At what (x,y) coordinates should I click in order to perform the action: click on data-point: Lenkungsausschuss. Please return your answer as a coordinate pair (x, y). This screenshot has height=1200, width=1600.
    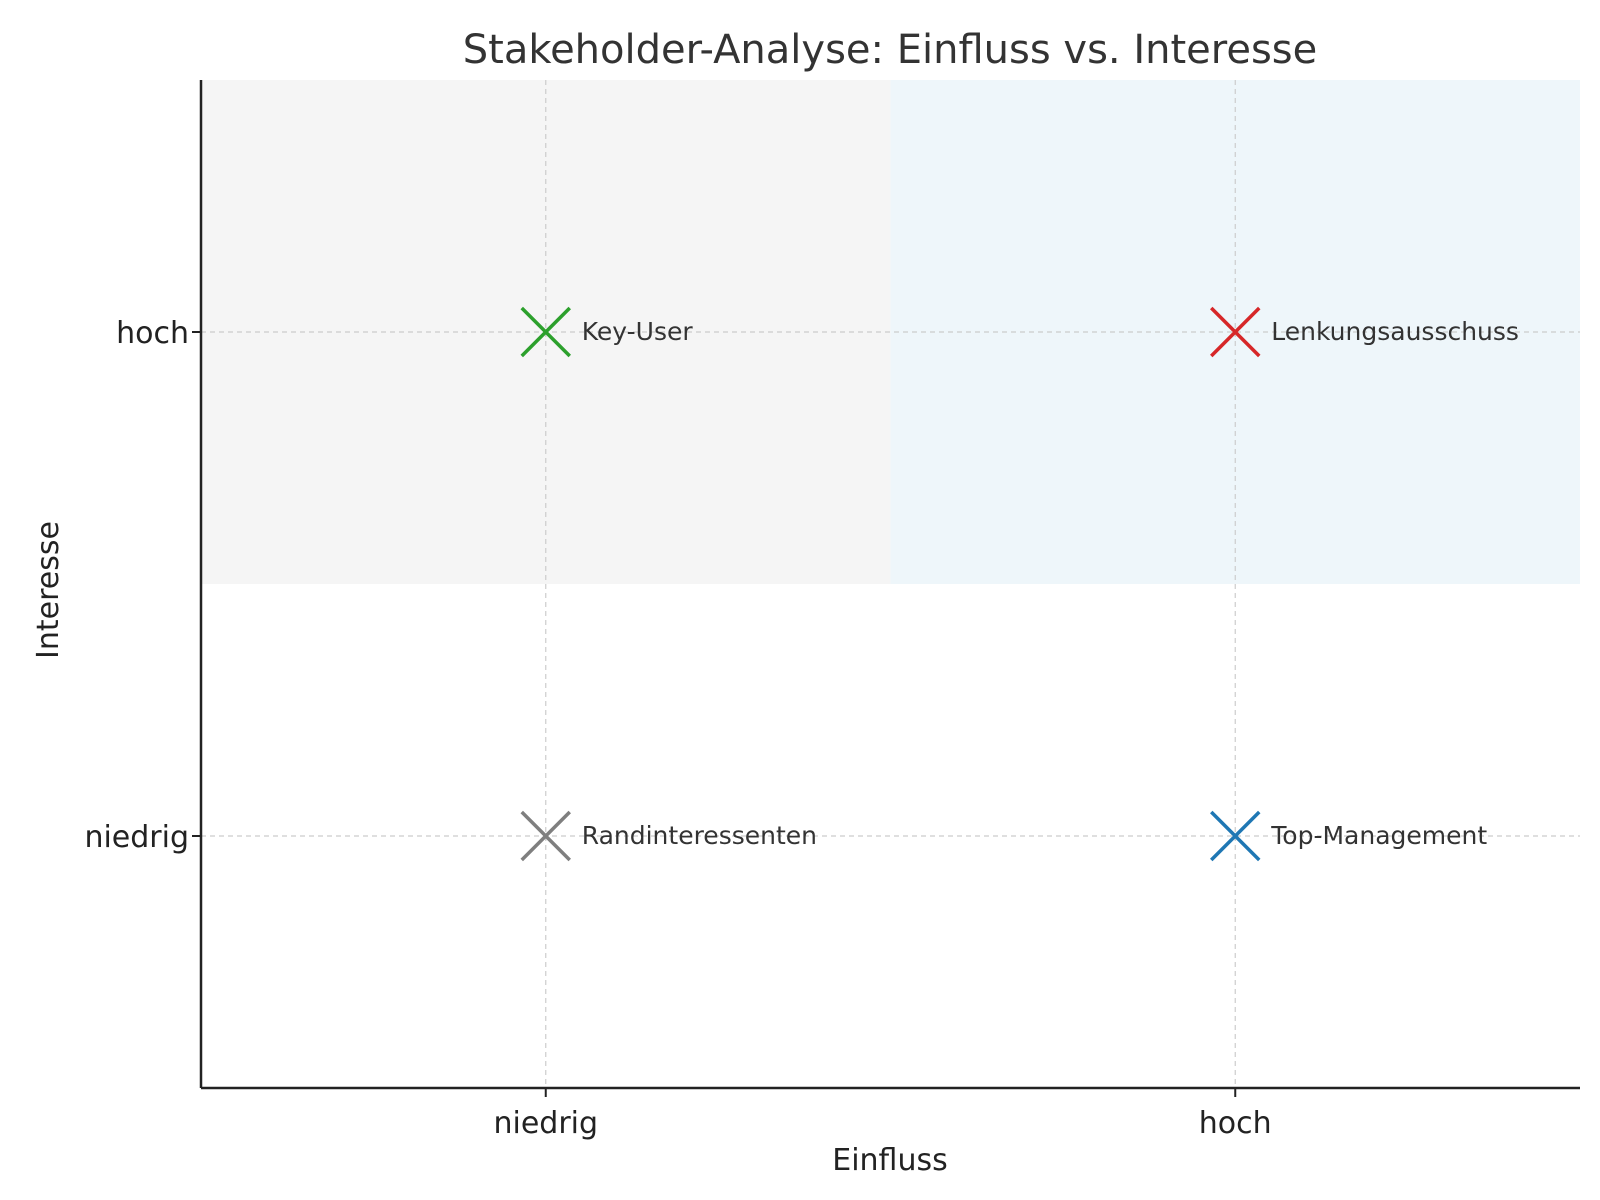
    Looking at the image, I should click on (1364, 332).